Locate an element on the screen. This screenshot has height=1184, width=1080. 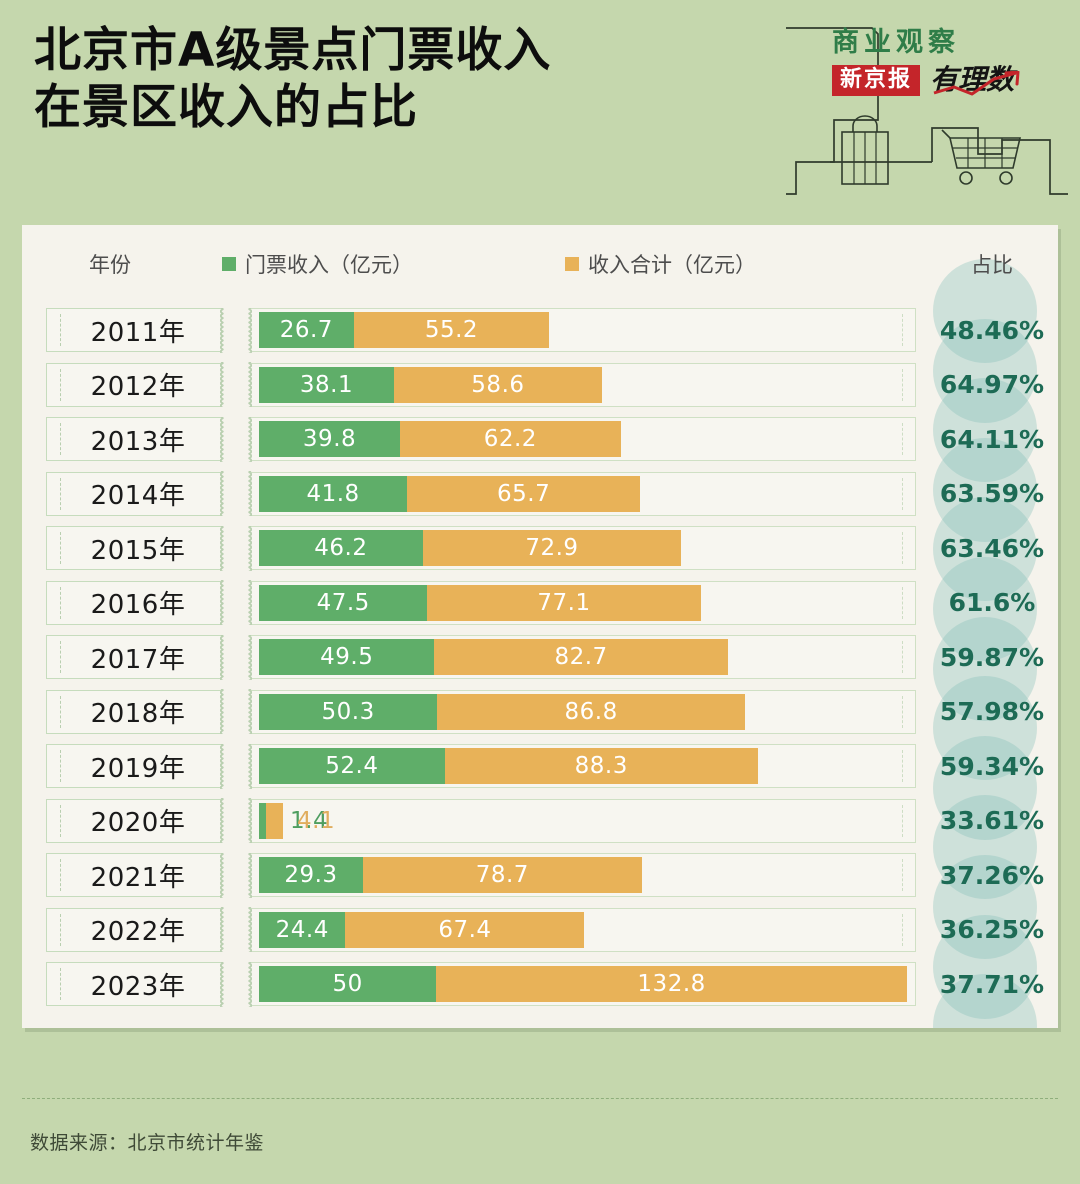
chart-legend: 门票收入（亿元） 收入合计（亿元） is located at coordinates (562, 264).